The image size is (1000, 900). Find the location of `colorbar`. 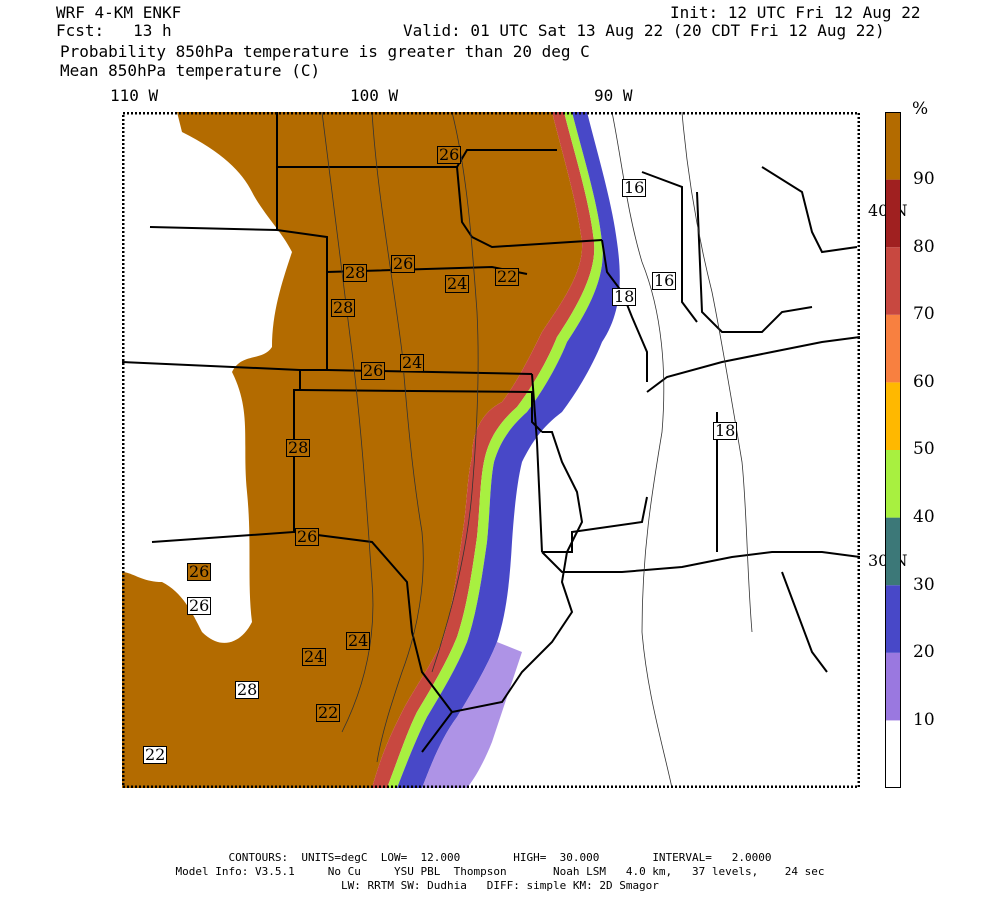

colorbar is located at coordinates (893, 450).